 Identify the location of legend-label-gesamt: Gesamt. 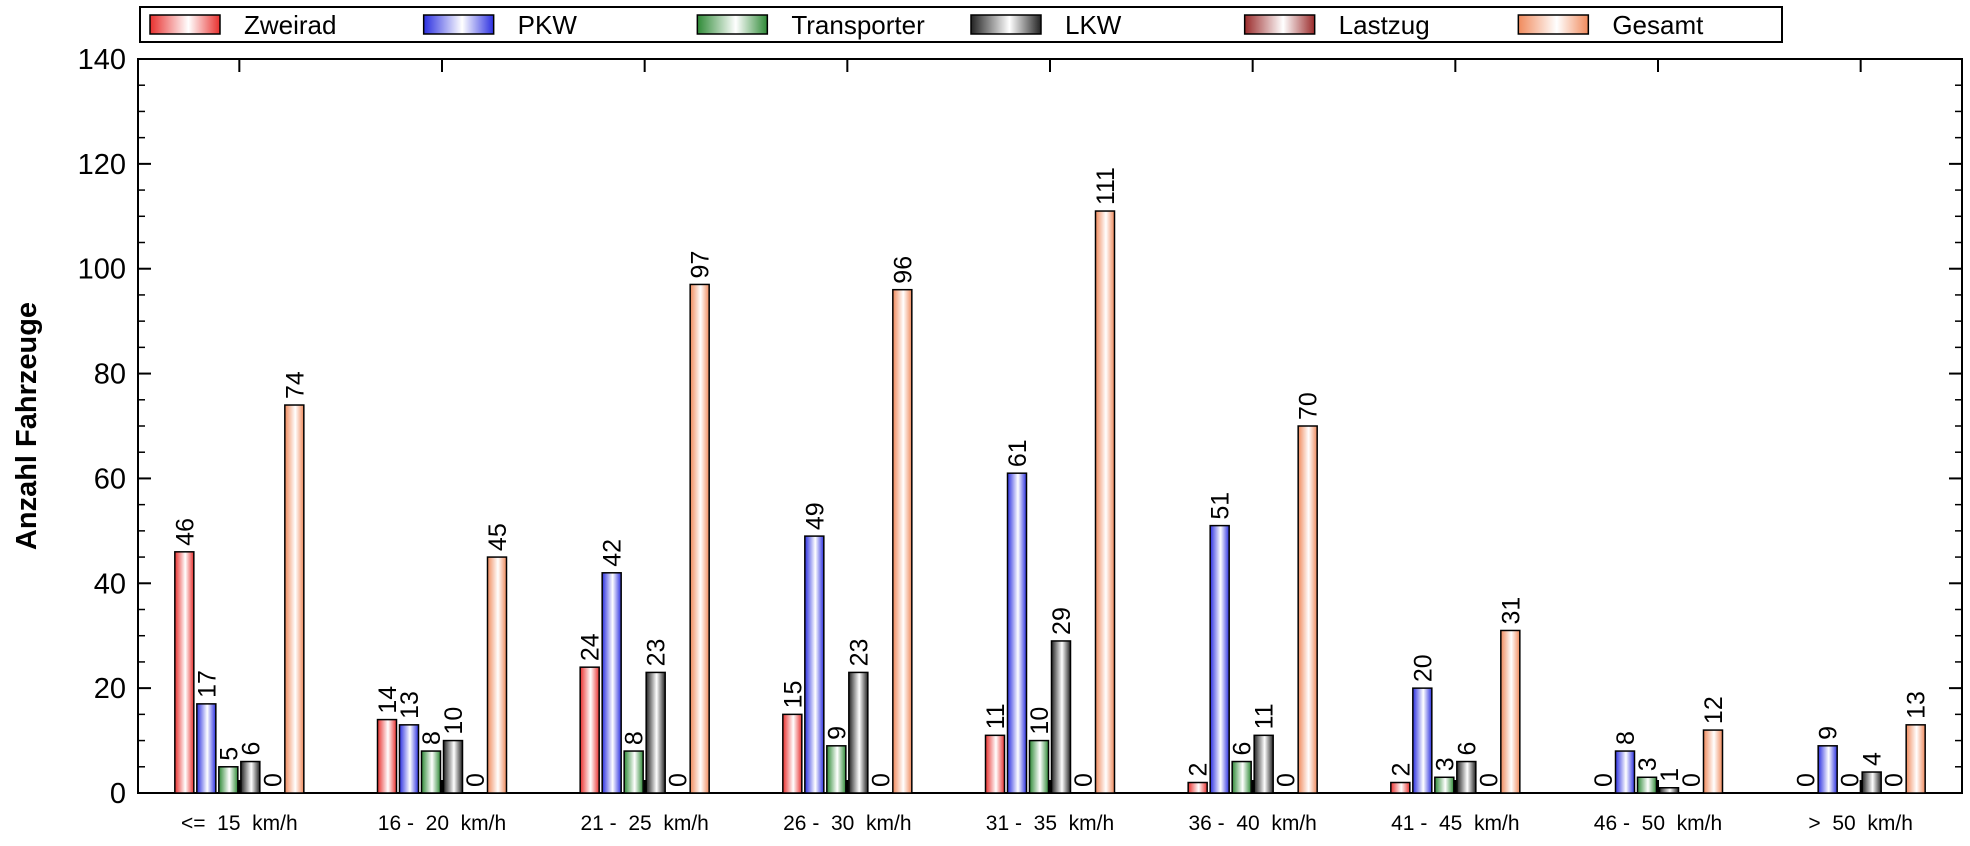
(1658, 25).